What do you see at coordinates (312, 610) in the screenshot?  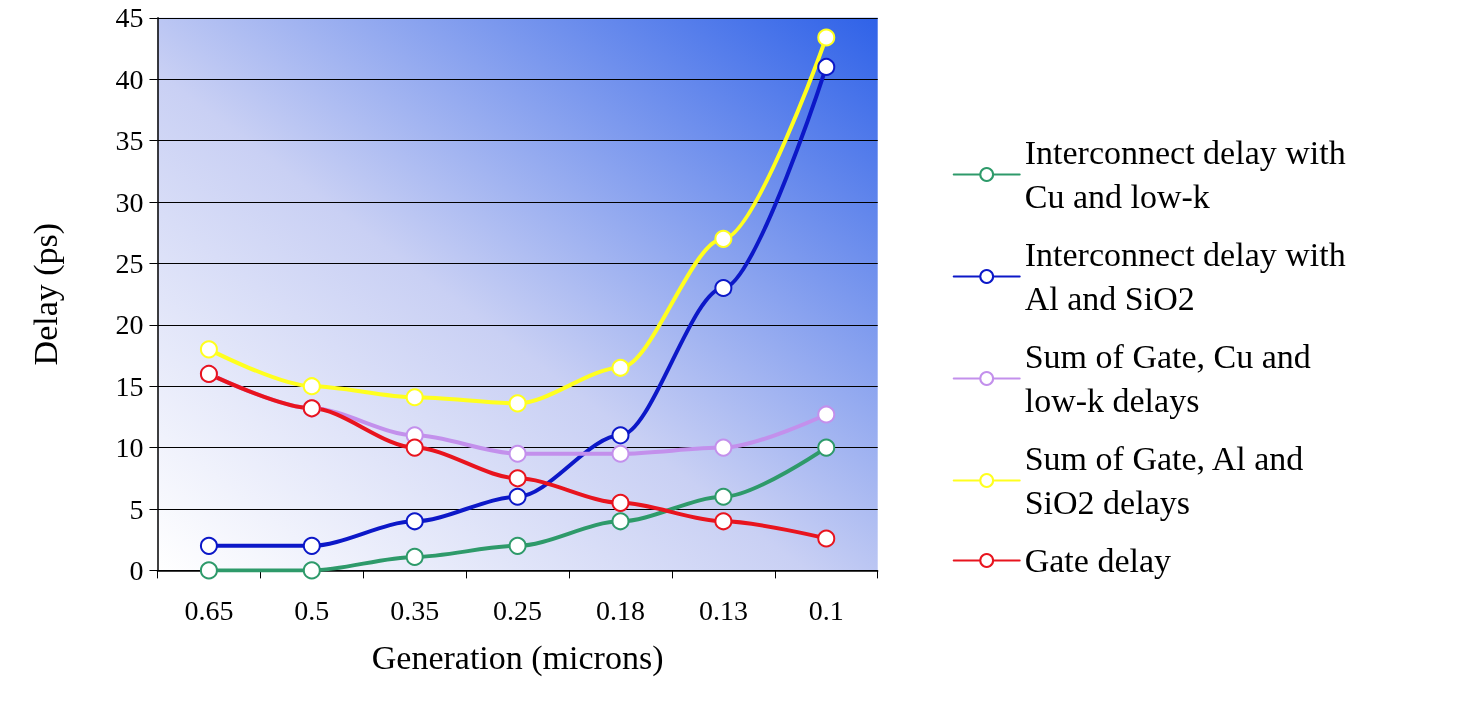 I see `x-tick-label: 0.5` at bounding box center [312, 610].